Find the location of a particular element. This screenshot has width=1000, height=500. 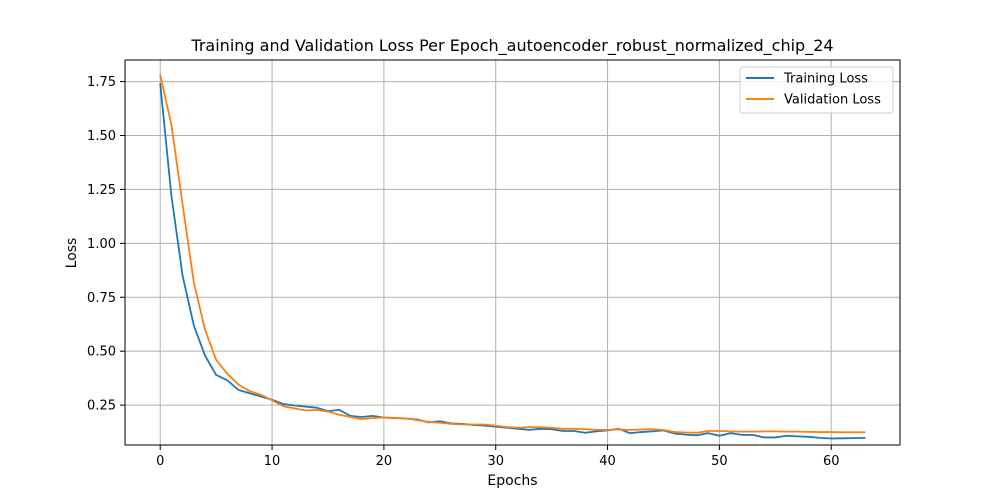

y-tick-label: 1.75 is located at coordinates (101, 82).